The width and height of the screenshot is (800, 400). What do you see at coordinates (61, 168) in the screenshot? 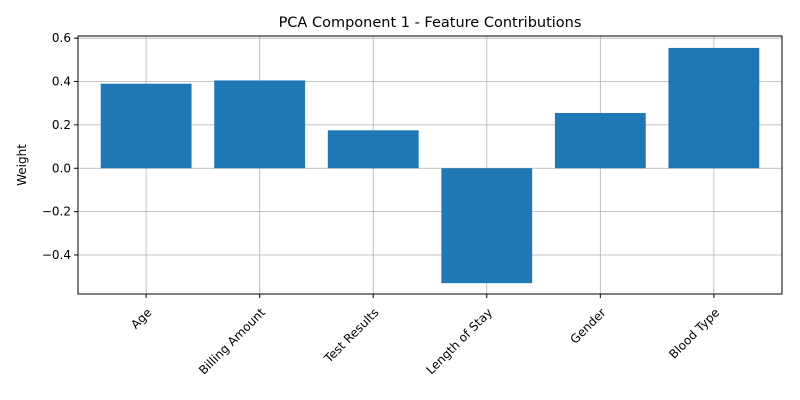
I see `y-tick-label: 0.0` at bounding box center [61, 168].